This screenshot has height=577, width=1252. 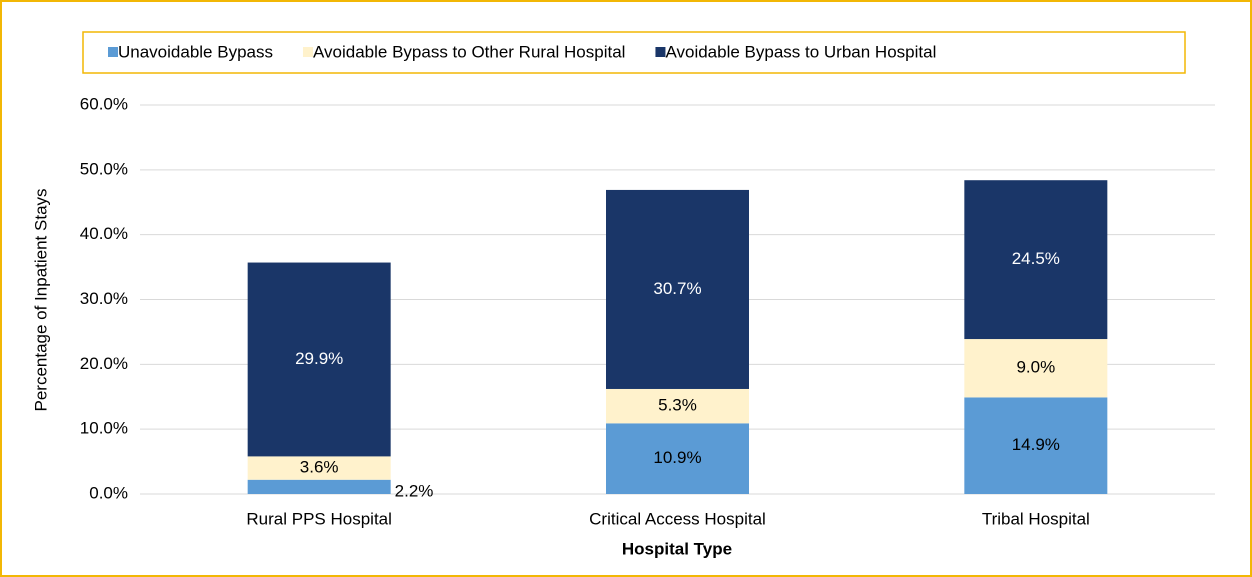 I want to click on y-tick-label: 10.0%, so click(x=104, y=428).